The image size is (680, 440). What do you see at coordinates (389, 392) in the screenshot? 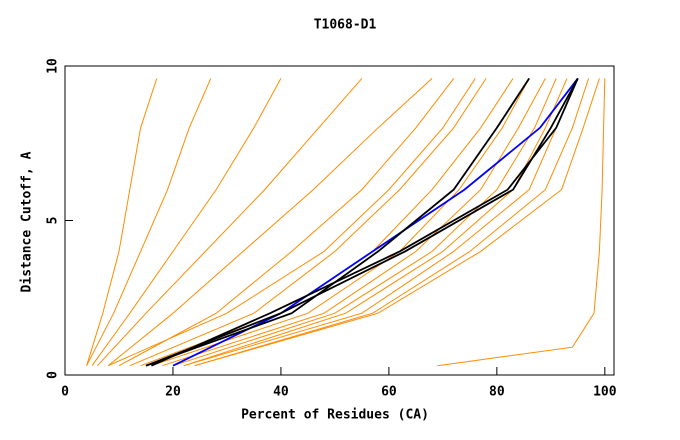
I see `x-tick-label: 60` at bounding box center [389, 392].